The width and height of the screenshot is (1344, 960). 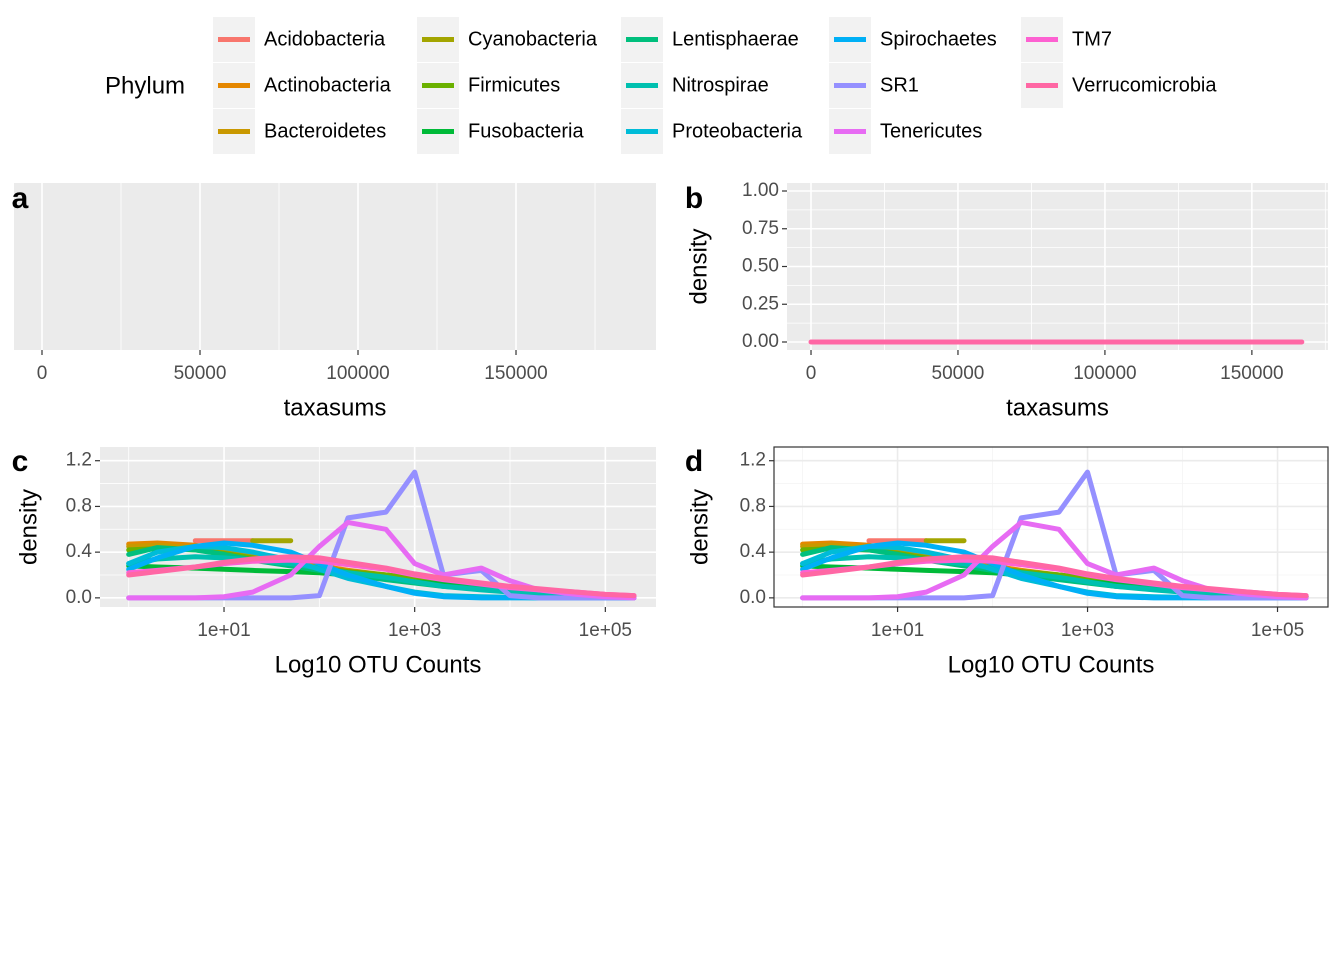 What do you see at coordinates (325, 131) in the screenshot?
I see `legend-label: Bacteroidetes` at bounding box center [325, 131].